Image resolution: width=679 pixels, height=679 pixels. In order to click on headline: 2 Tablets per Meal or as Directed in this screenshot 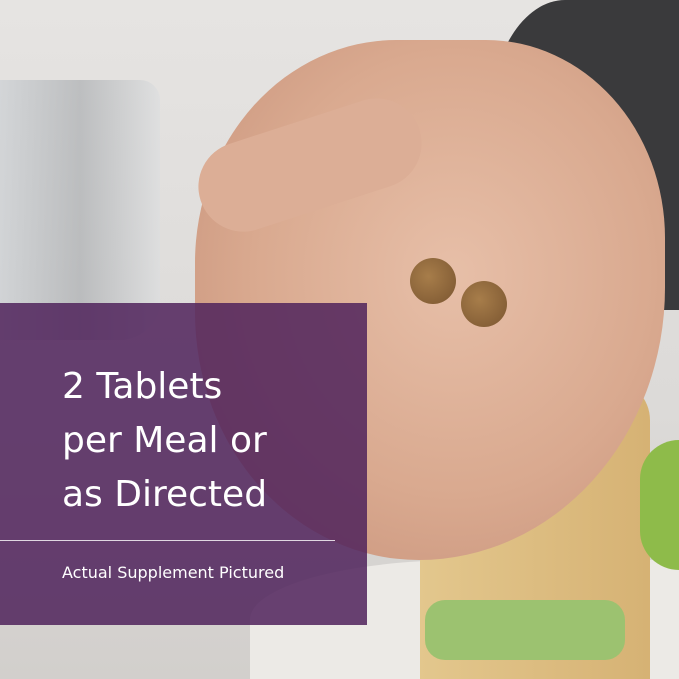, I will do `click(212, 441)`.